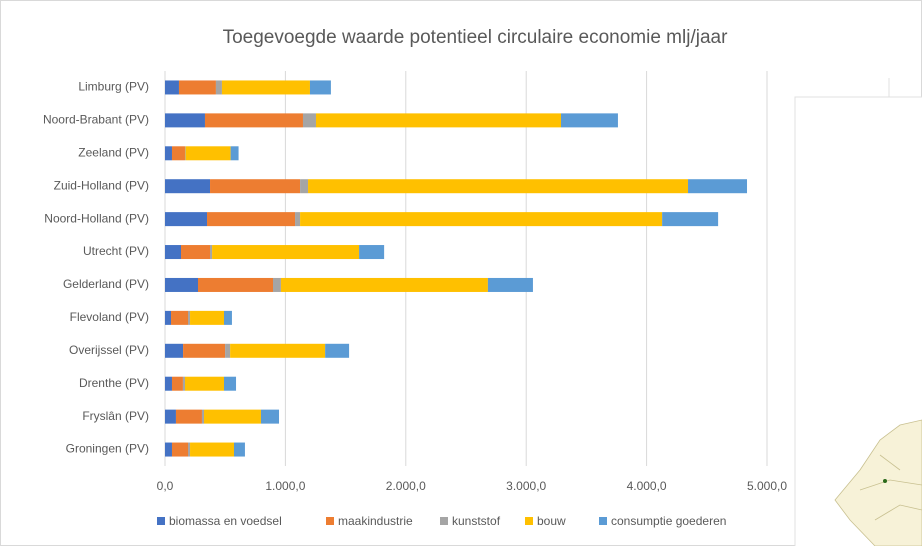 The height and width of the screenshot is (551, 922). What do you see at coordinates (165, 486) in the screenshot?
I see `x-tick-label: 0,0` at bounding box center [165, 486].